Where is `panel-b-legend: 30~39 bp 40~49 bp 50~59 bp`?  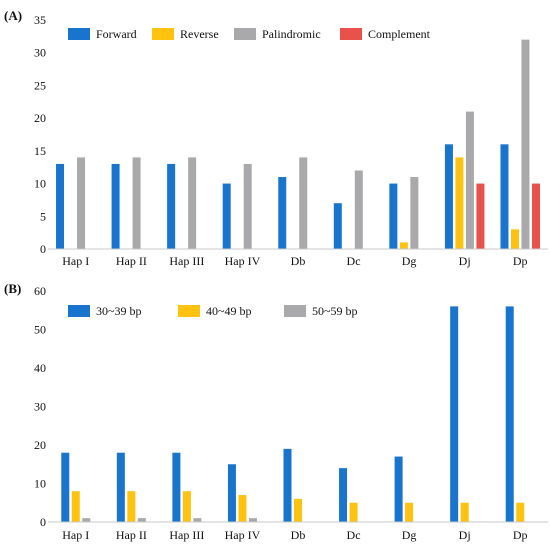
panel-b-legend: 30~39 bp 40~49 bp 50~59 bp is located at coordinates (213, 311).